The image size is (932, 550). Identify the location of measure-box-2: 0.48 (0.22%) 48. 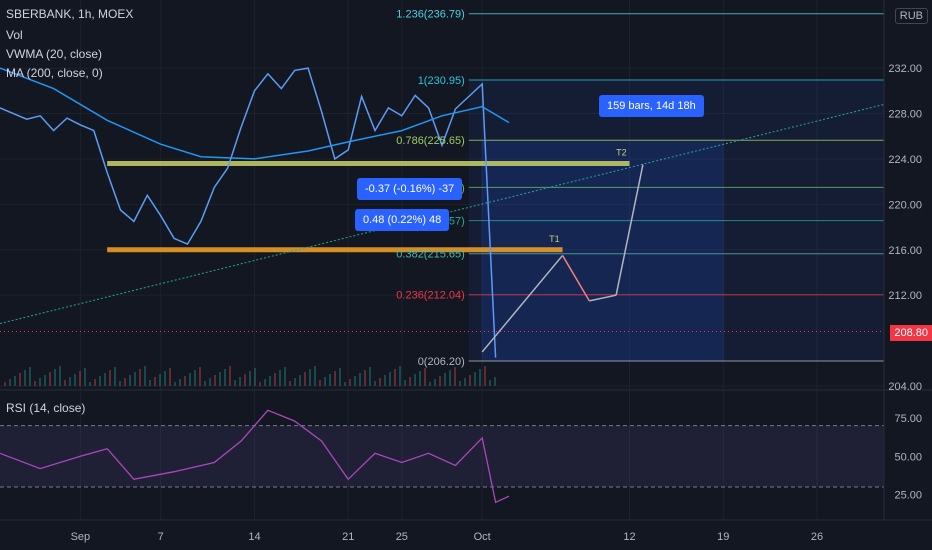
(402, 220).